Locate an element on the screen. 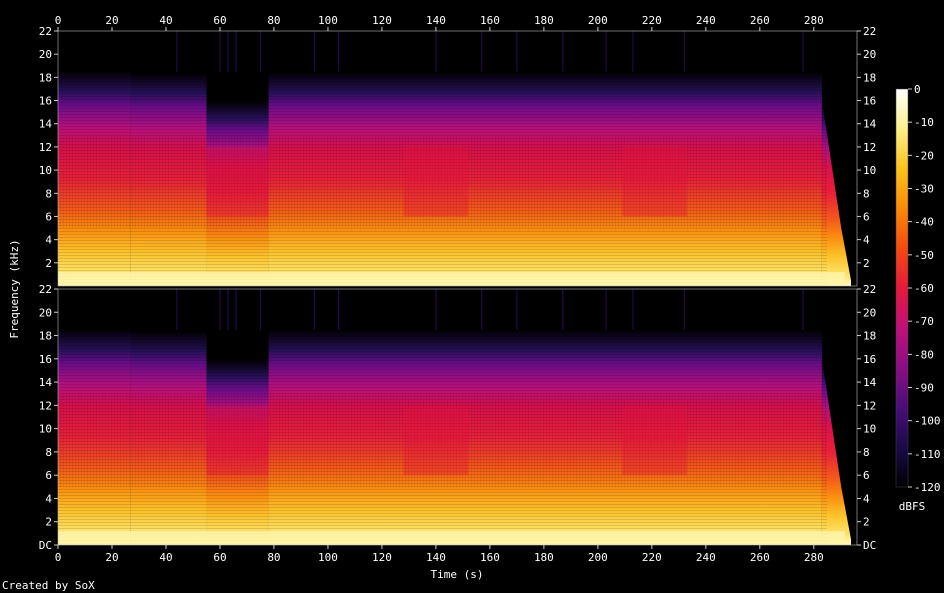 The image size is (944, 593). colorbar-ticks: 0 -10 -20 -30 -40 -50 -60 -70 -80 -90 -100 -110 -120 is located at coordinates (924, 288).